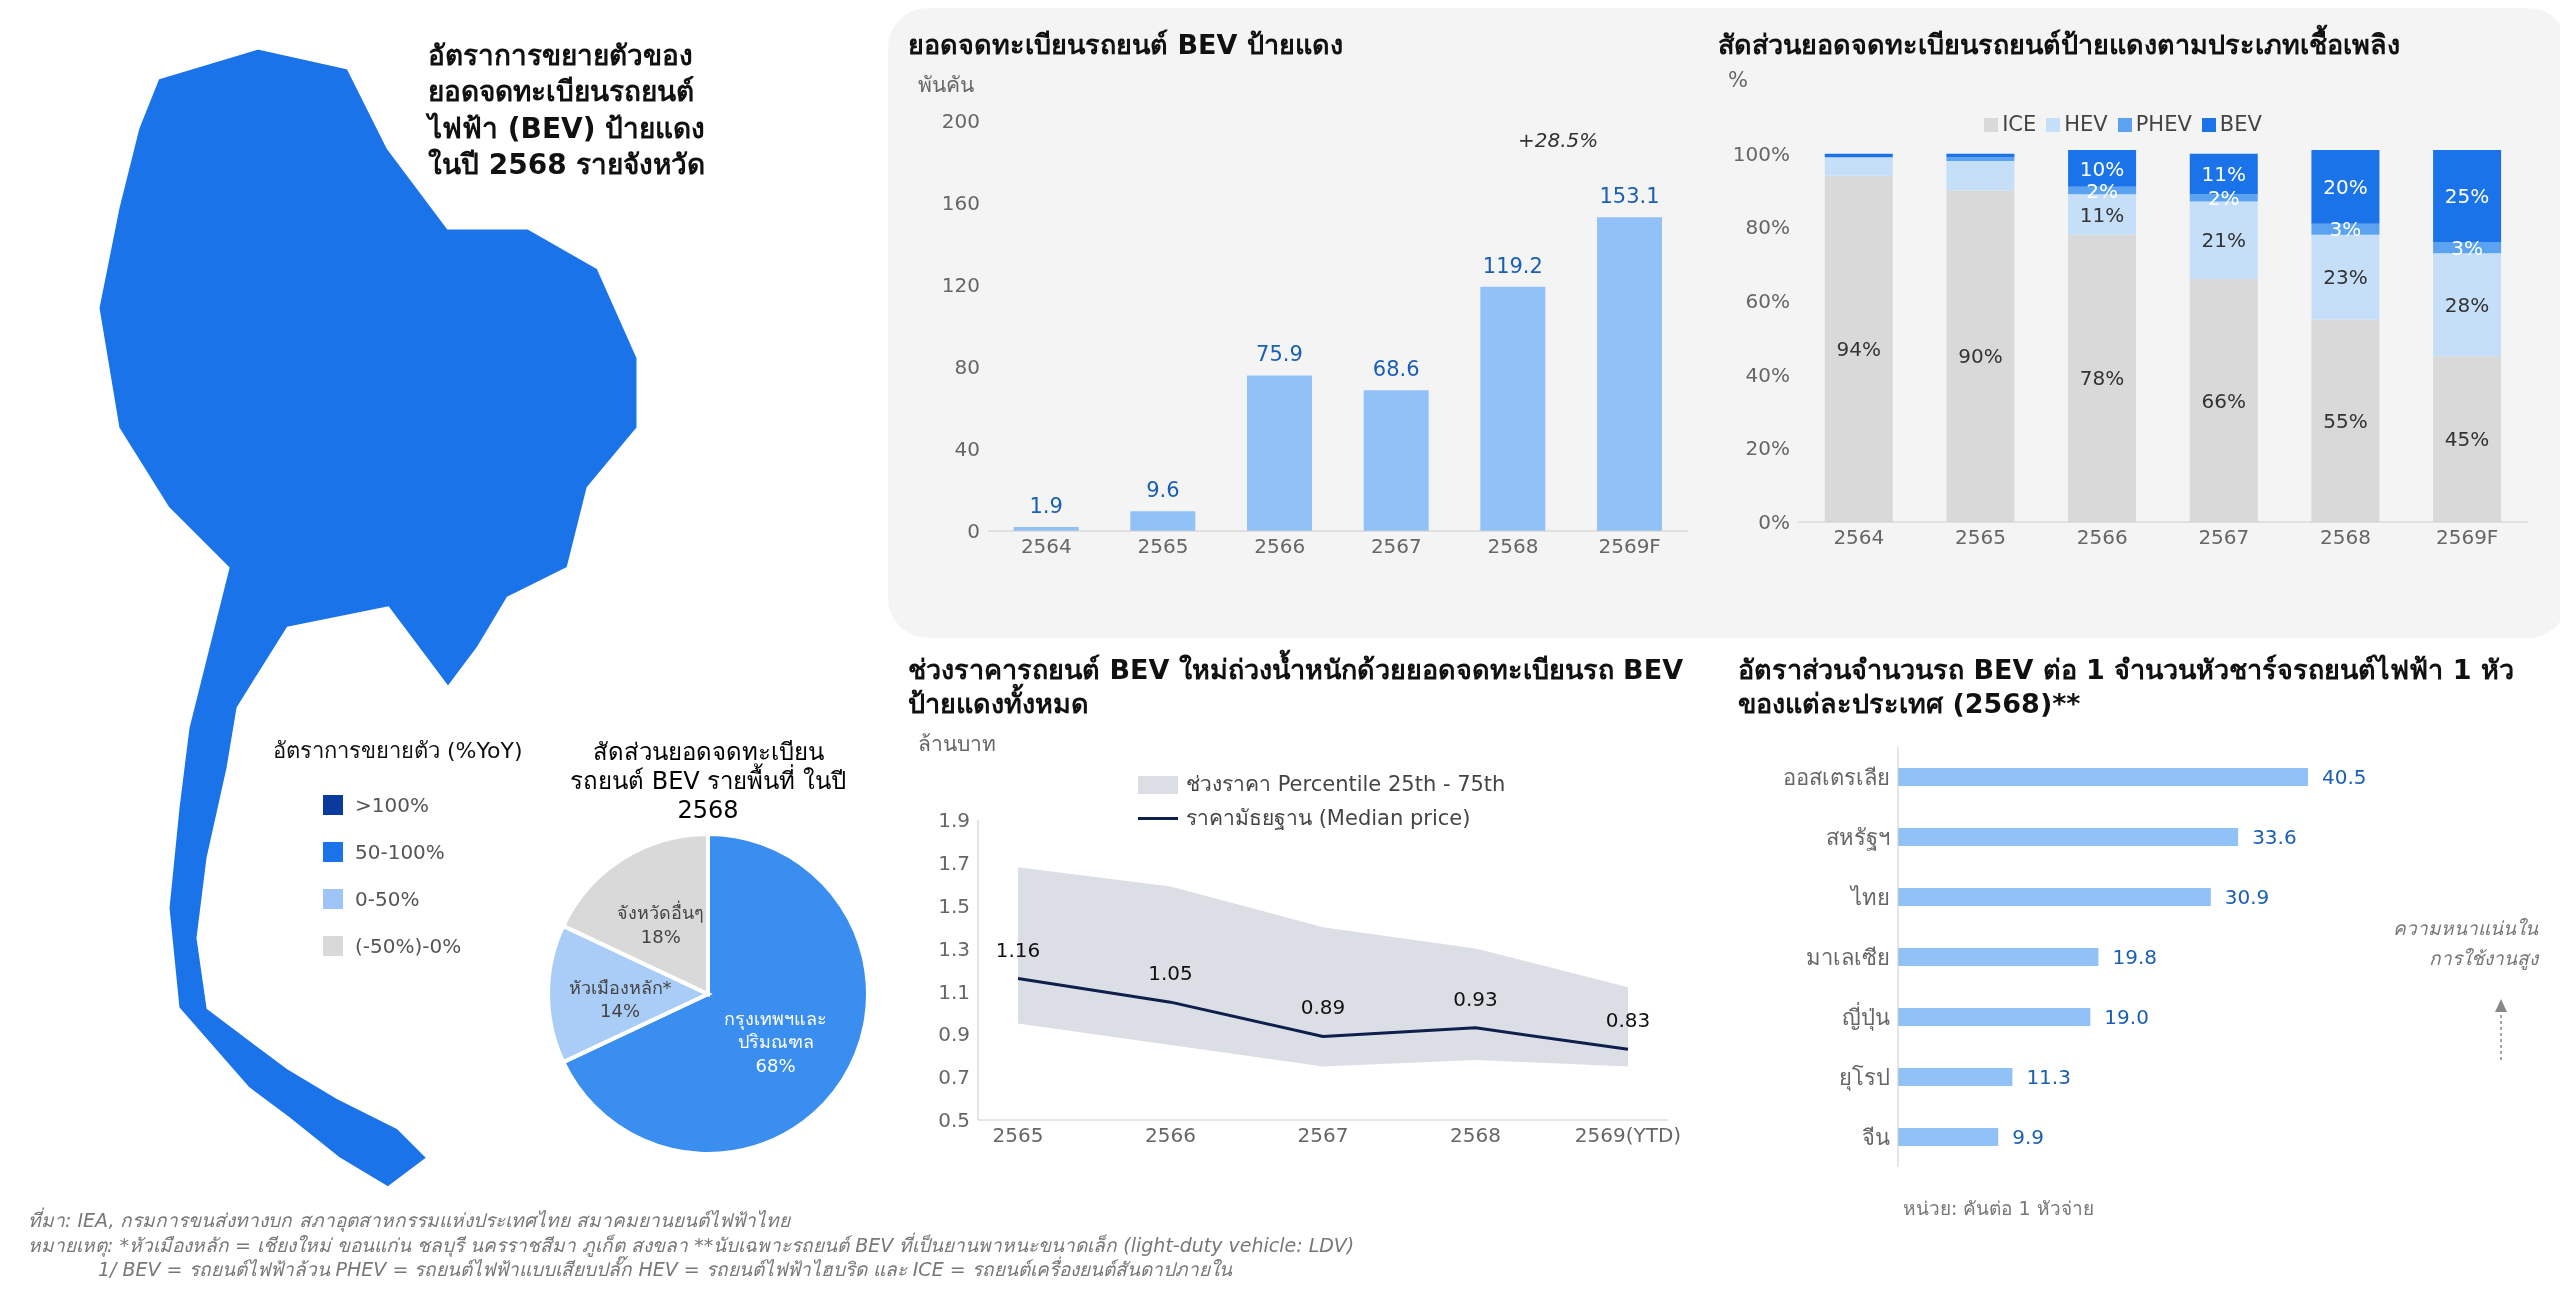 This screenshot has height=1293, width=2560. I want to click on y-tick-label: 0.7, so click(954, 1076).